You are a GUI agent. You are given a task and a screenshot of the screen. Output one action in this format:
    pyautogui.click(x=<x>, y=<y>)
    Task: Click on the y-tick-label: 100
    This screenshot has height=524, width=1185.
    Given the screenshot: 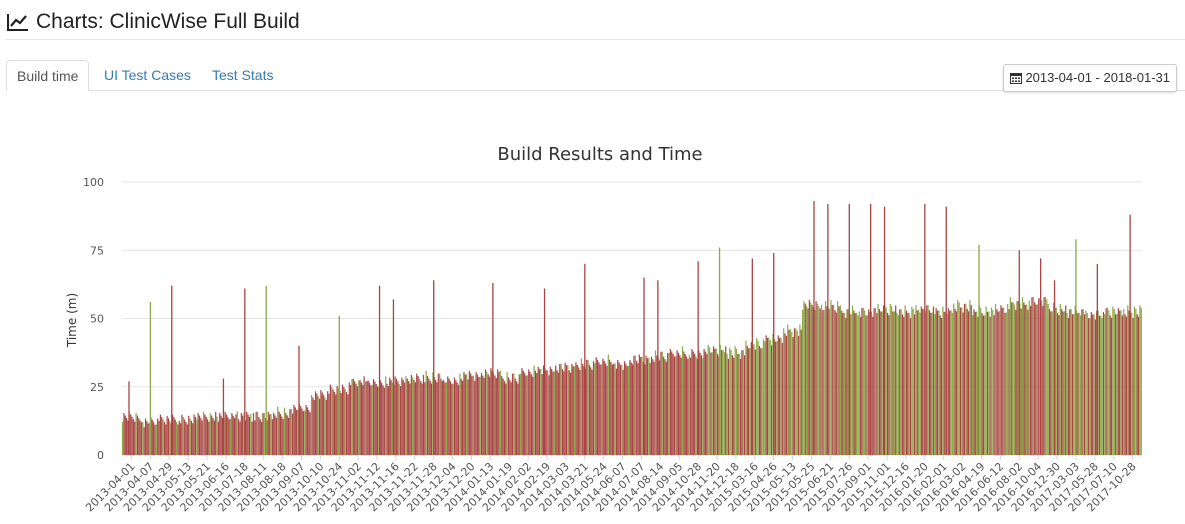 What is the action you would take?
    pyautogui.click(x=93, y=182)
    